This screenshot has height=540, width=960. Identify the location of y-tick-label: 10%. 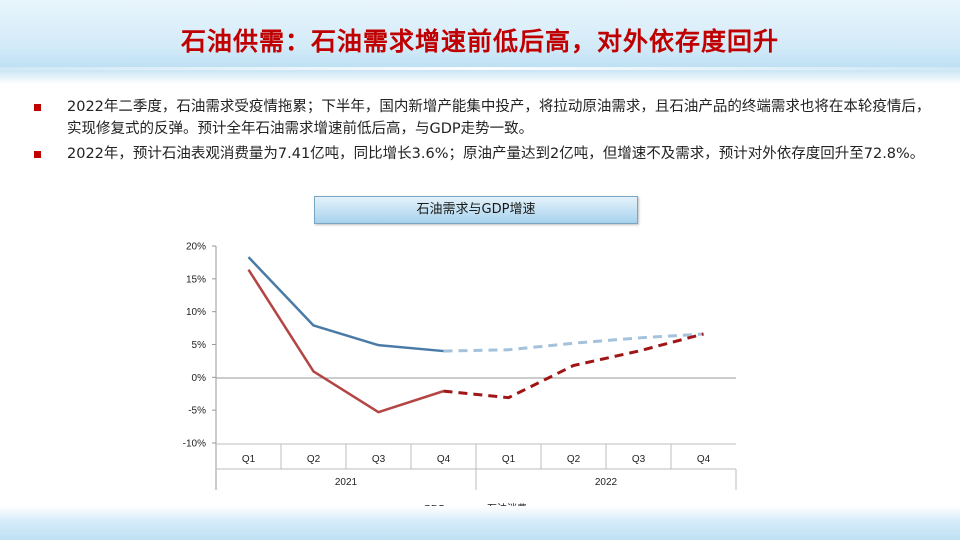
(196, 312).